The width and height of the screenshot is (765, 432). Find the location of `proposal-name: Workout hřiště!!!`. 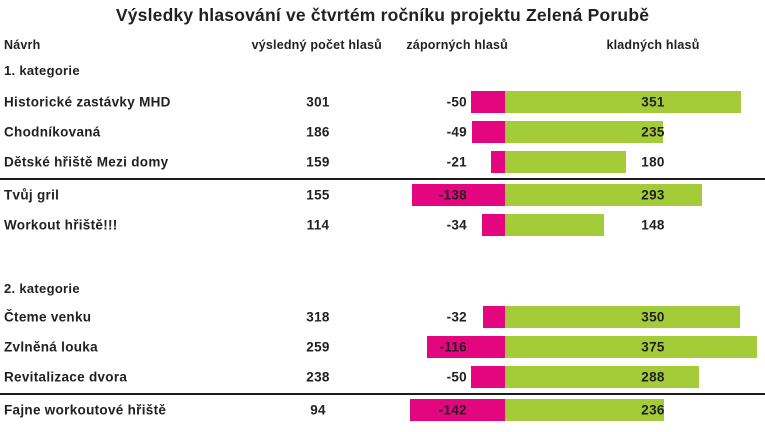

proposal-name: Workout hřiště!!! is located at coordinates (61, 225).